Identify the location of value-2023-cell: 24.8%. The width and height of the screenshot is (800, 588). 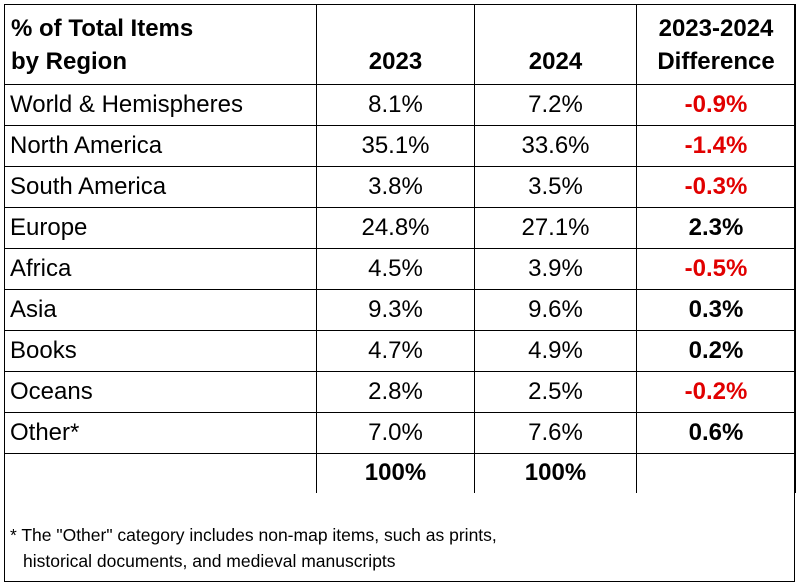
(395, 228).